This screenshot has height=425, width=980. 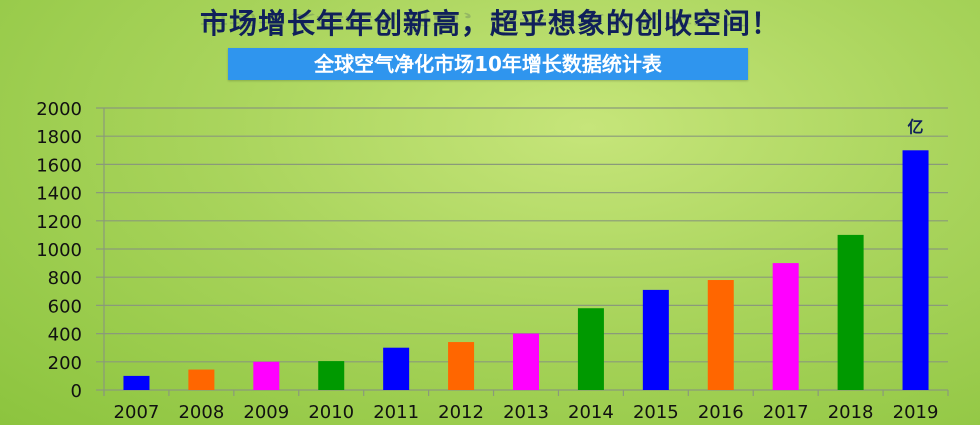 I want to click on bar-2018, so click(x=850, y=312).